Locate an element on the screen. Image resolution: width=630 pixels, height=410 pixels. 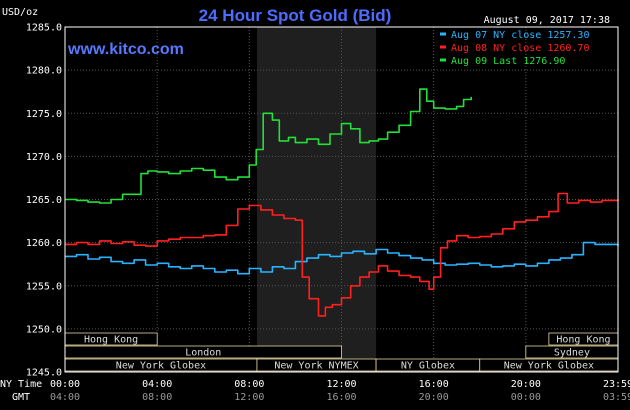
site-watermark: www.kitco.com is located at coordinates (125, 49).